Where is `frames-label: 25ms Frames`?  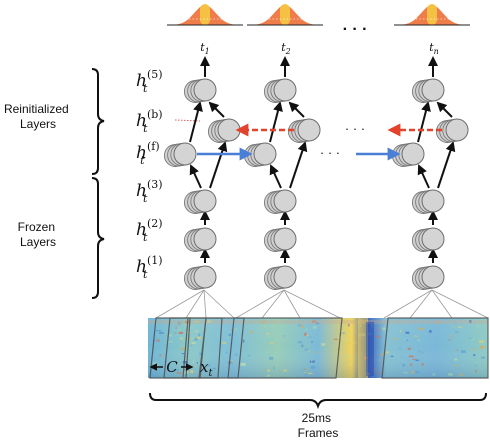
frames-label: 25ms Frames is located at coordinates (318, 425).